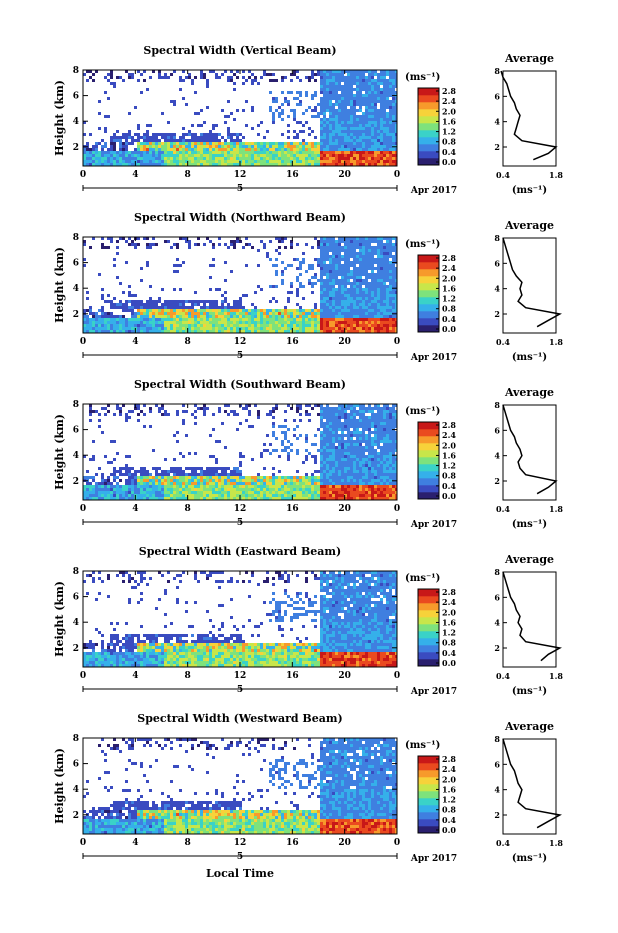  What do you see at coordinates (503, 843) in the screenshot?
I see `average-x-tick-label: 0.4` at bounding box center [503, 843].